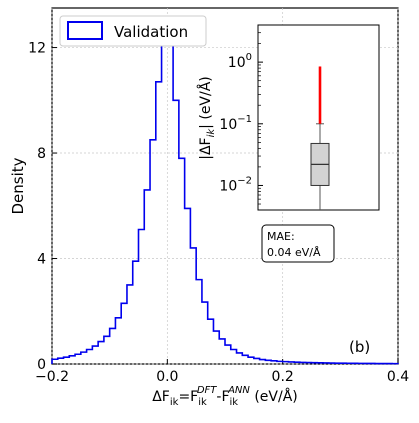  What do you see at coordinates (359, 347) in the screenshot?
I see `panel-label: (b)` at bounding box center [359, 347].